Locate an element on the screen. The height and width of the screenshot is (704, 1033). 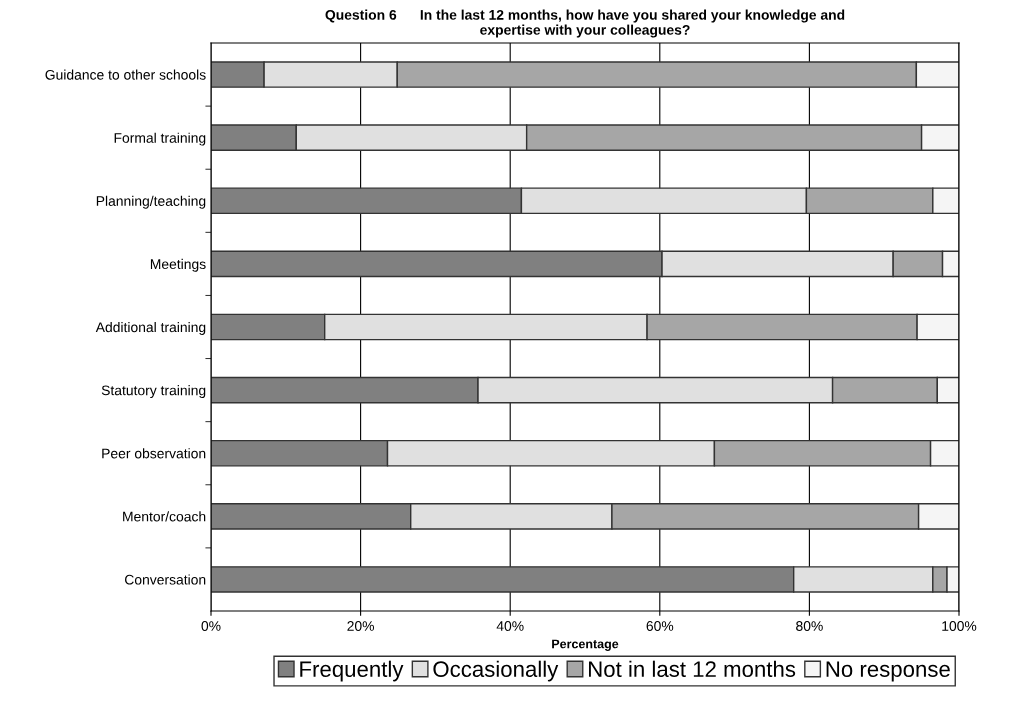
legend-label: No response is located at coordinates (888, 671).